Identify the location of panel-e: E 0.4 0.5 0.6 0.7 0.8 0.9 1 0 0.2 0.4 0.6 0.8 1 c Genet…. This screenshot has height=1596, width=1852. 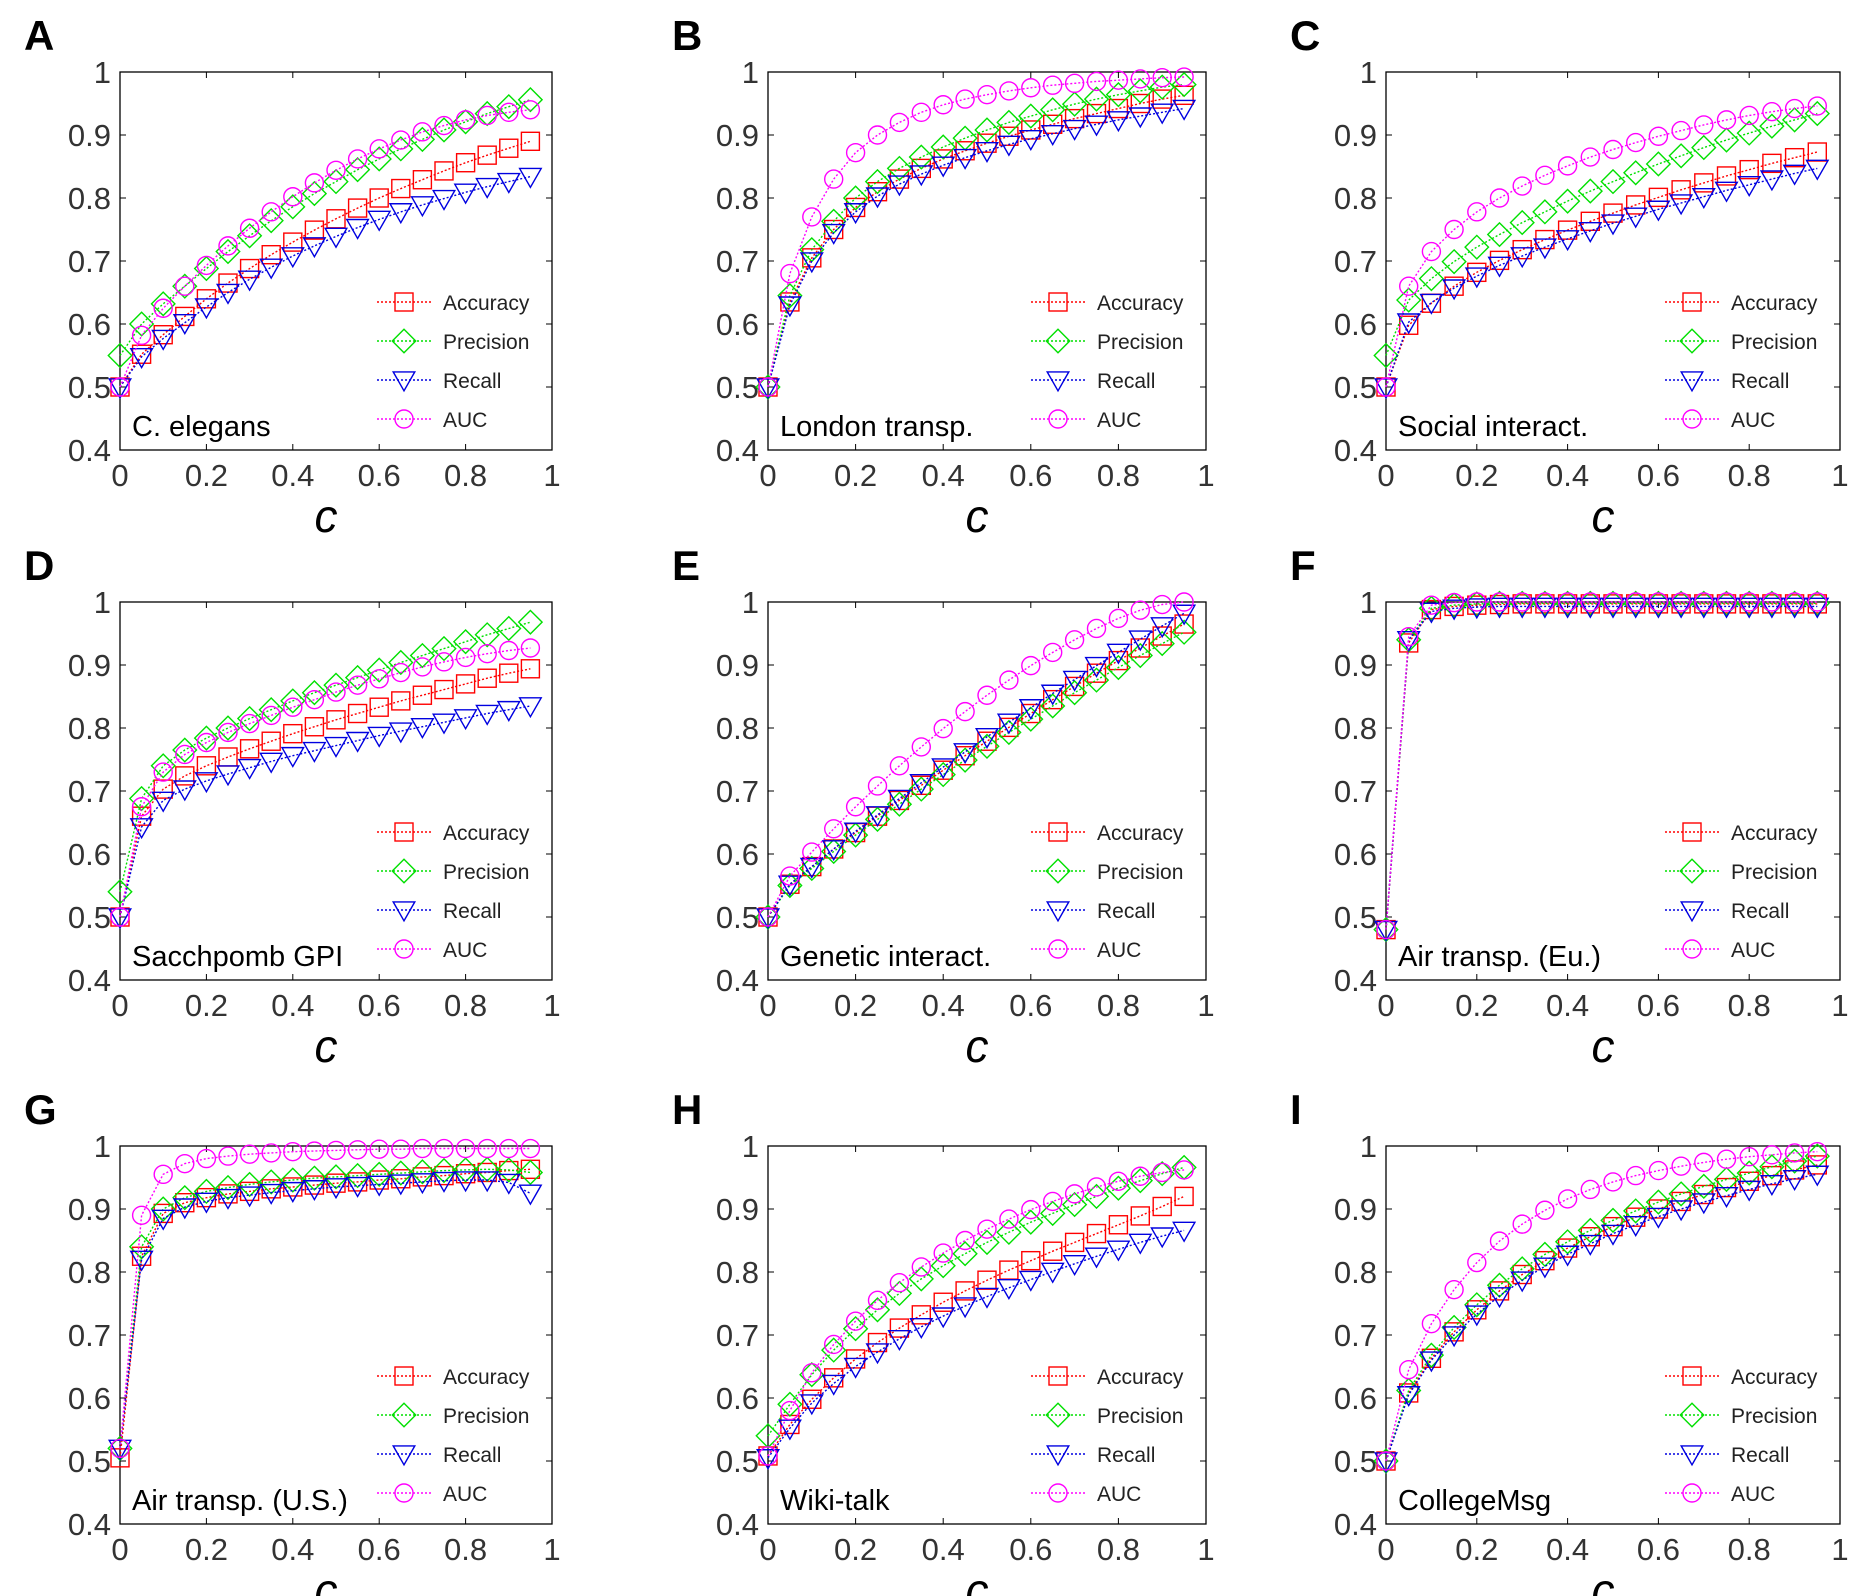
(943, 807).